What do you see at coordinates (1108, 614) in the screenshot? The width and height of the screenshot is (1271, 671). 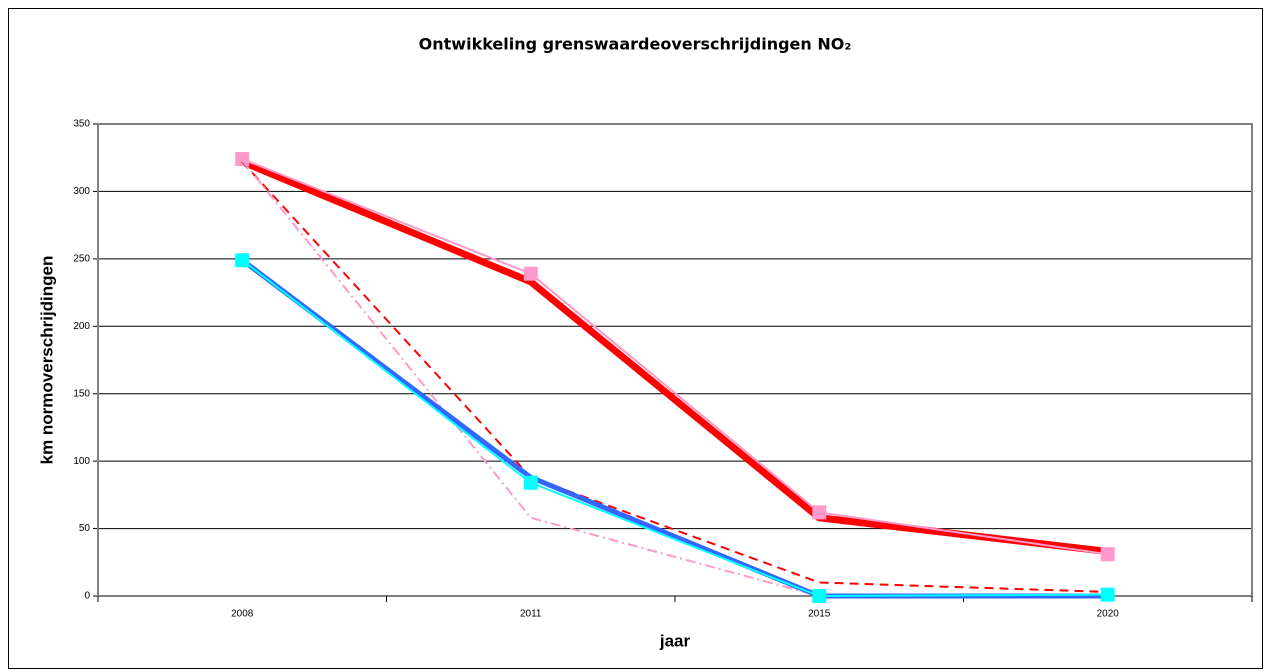 I see `x-tick-label: 2020` at bounding box center [1108, 614].